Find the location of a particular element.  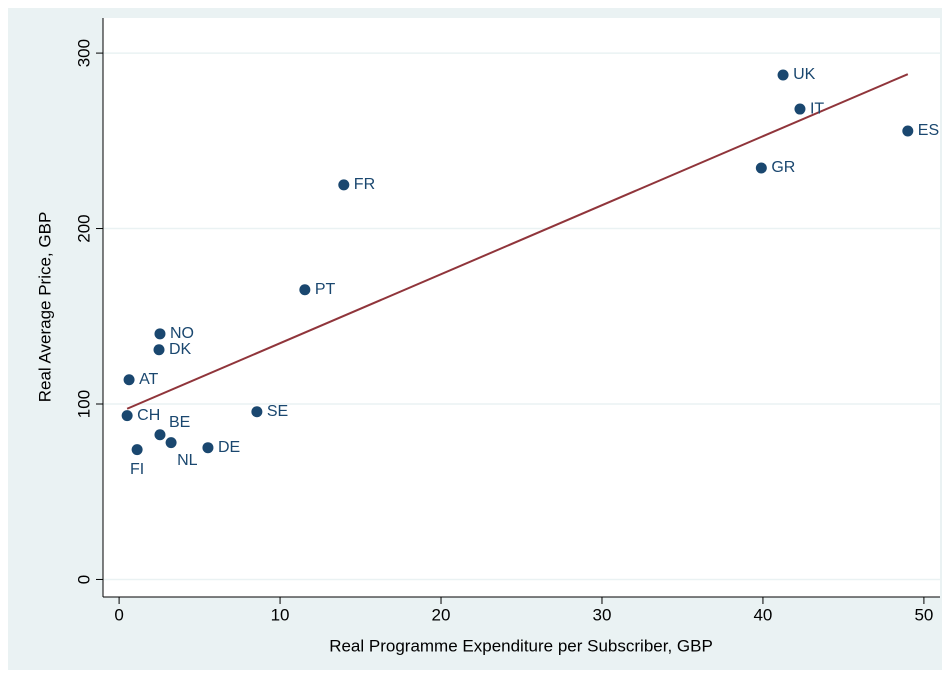

x-tick-label: 50 is located at coordinates (923, 614).